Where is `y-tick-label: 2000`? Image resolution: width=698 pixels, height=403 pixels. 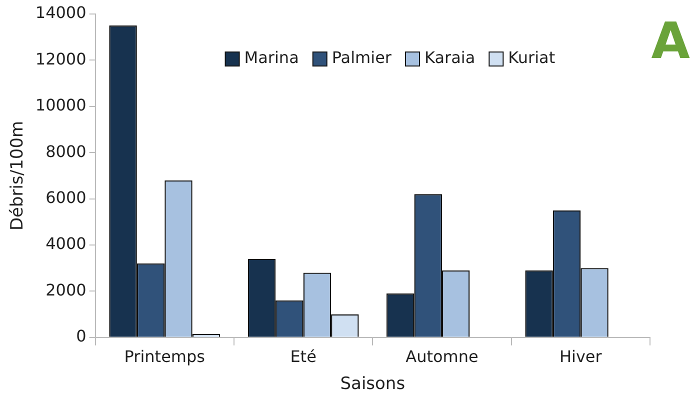
y-tick-label: 2000 is located at coordinates (66, 290).